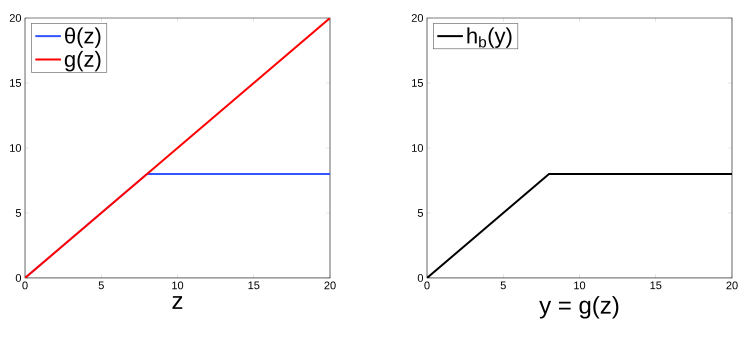  I want to click on x-axis-title: z, so click(177, 302).